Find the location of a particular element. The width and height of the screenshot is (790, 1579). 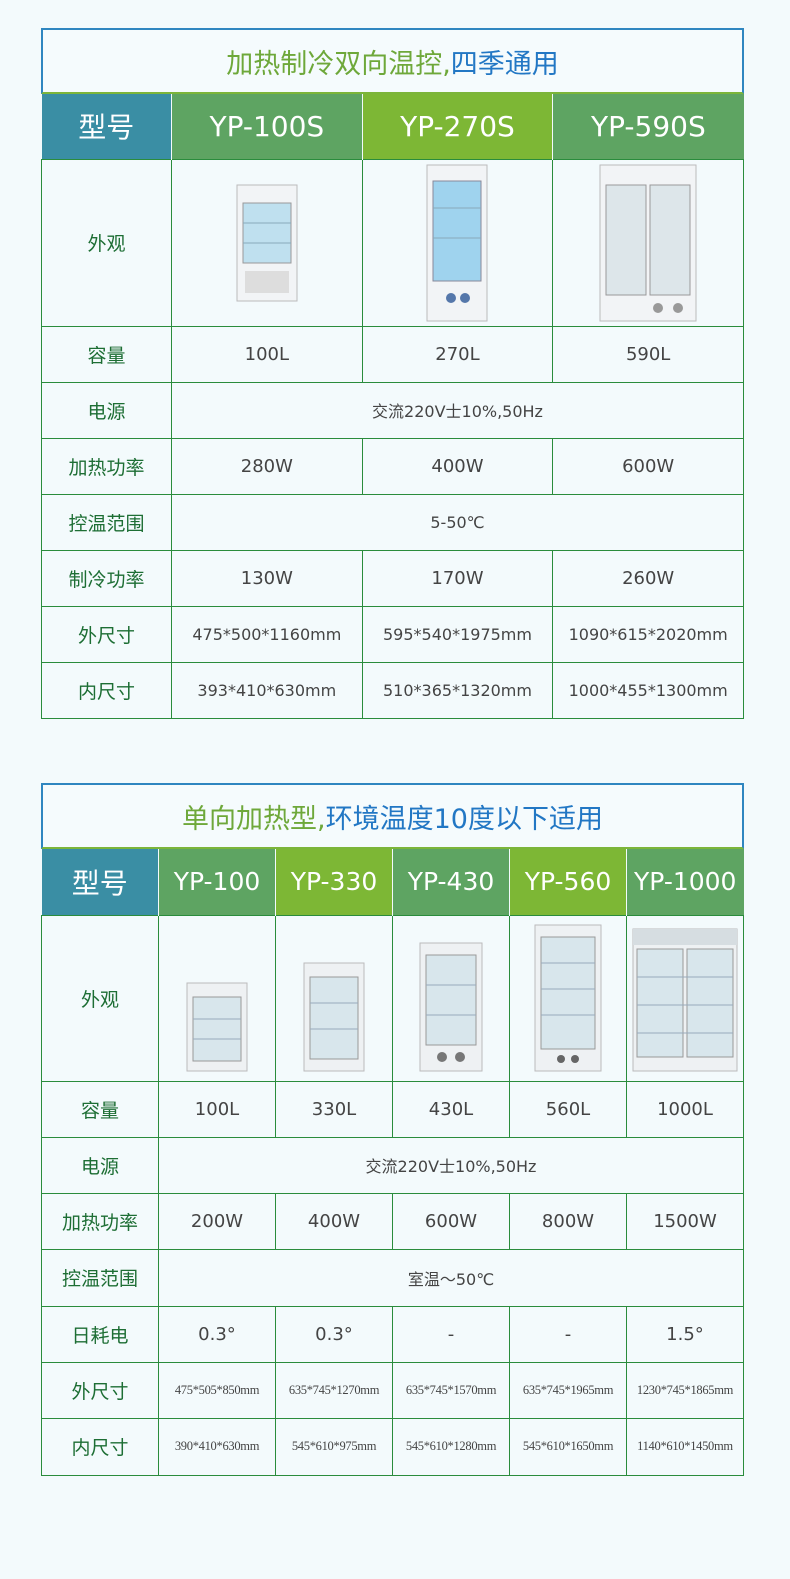

model-row: 型号 YP-100S YP-270S YP-590S is located at coordinates (392, 126).